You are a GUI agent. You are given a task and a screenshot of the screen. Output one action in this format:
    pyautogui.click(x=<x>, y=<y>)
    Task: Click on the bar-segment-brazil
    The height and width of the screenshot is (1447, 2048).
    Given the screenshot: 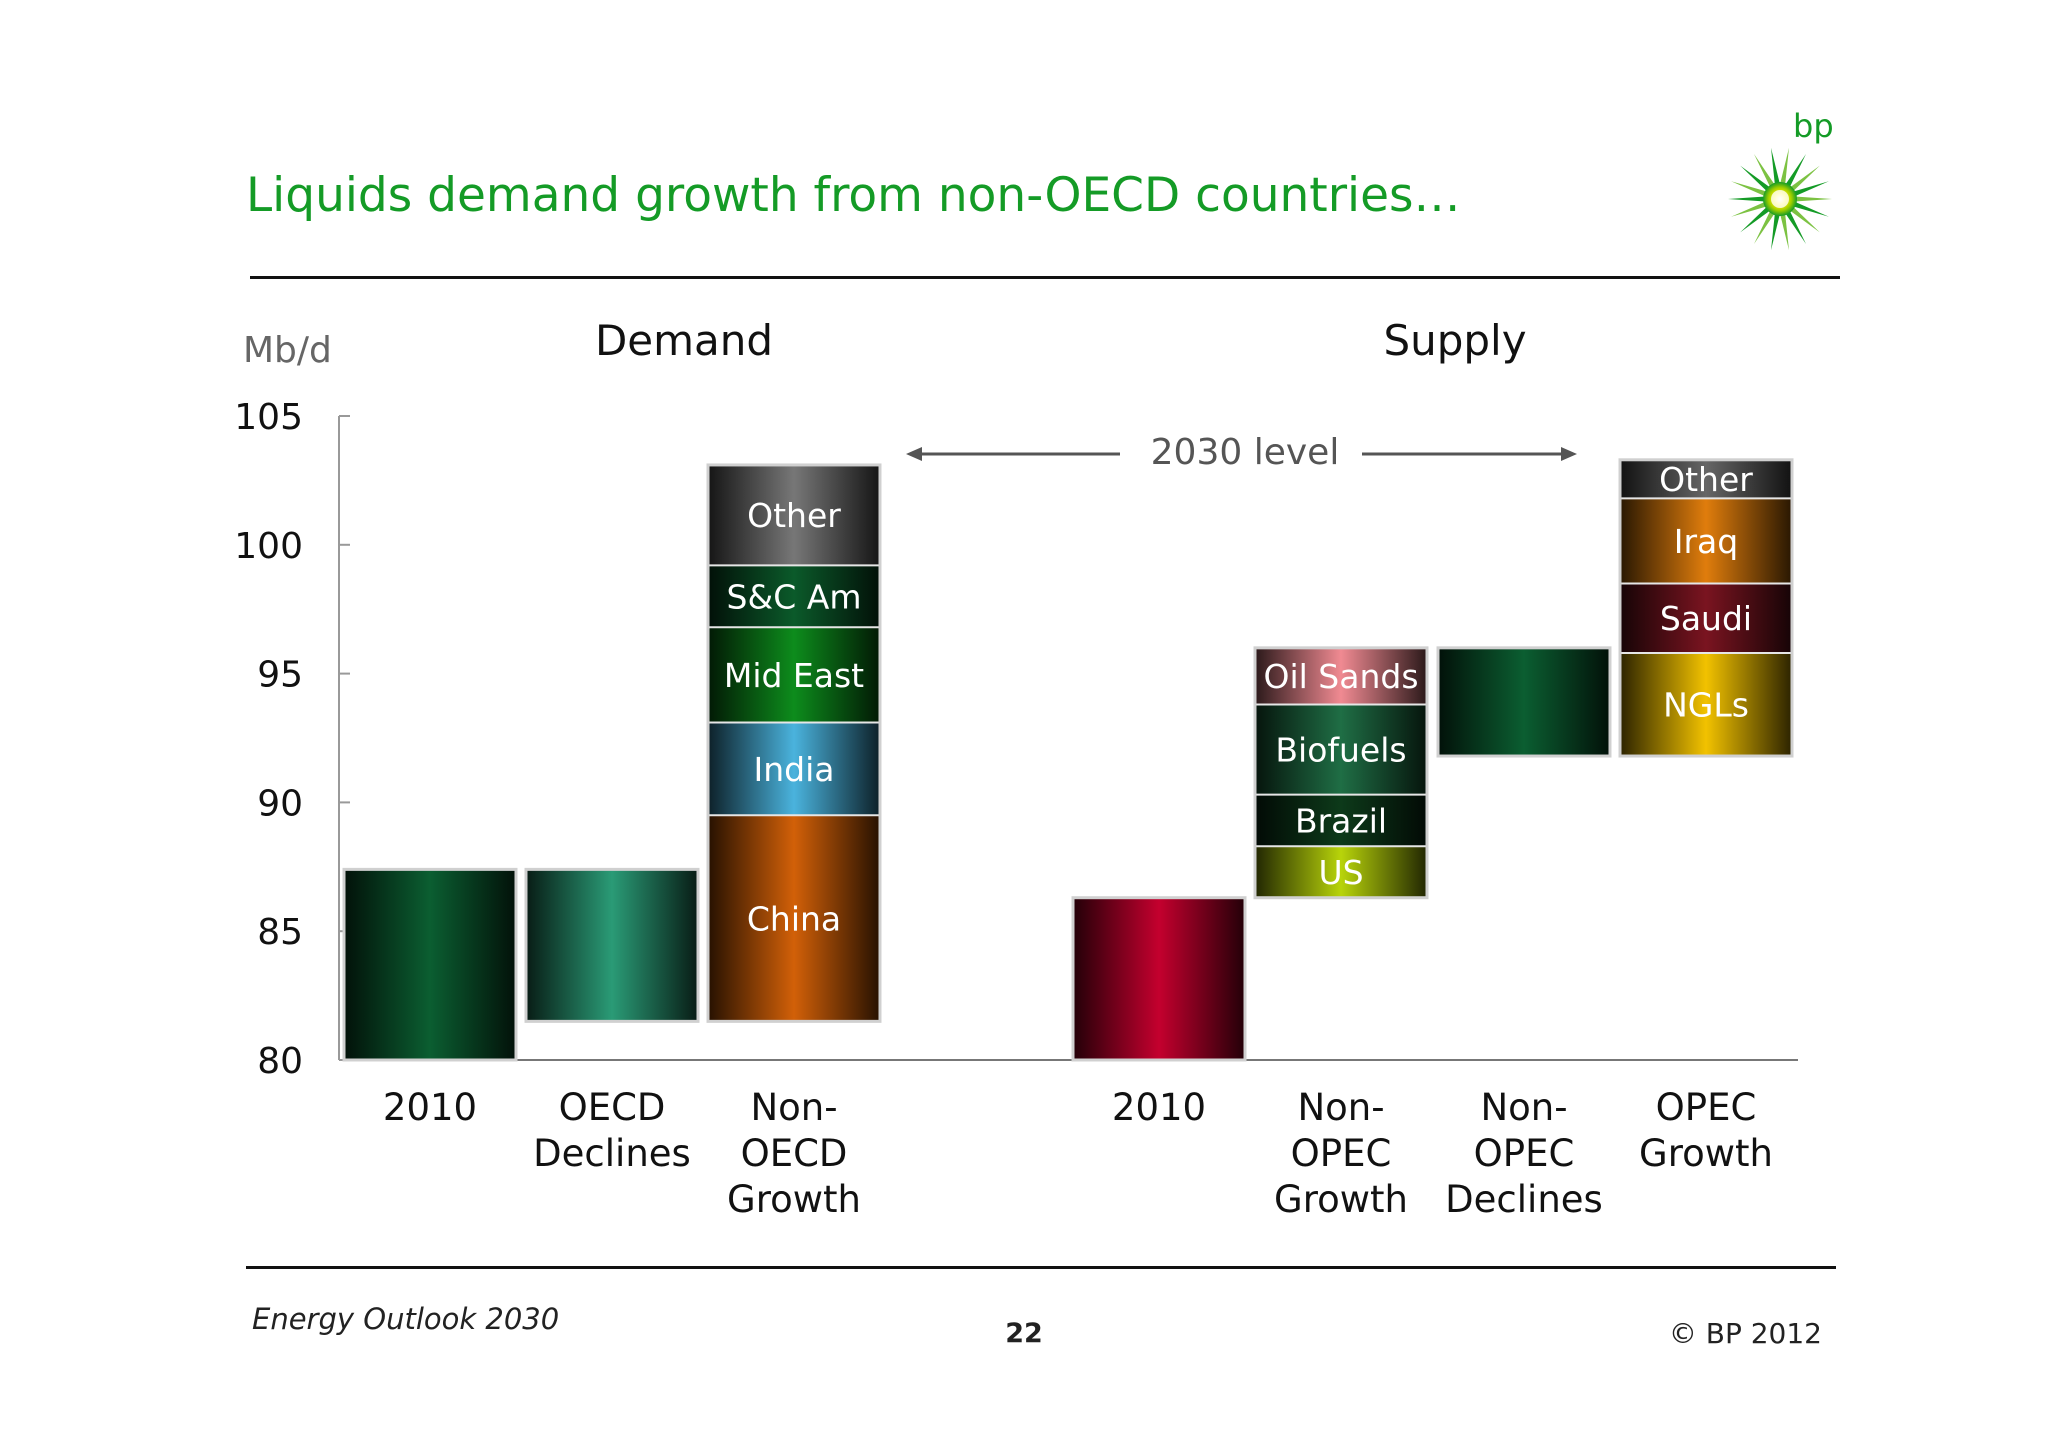 What is the action you would take?
    pyautogui.click(x=1341, y=820)
    